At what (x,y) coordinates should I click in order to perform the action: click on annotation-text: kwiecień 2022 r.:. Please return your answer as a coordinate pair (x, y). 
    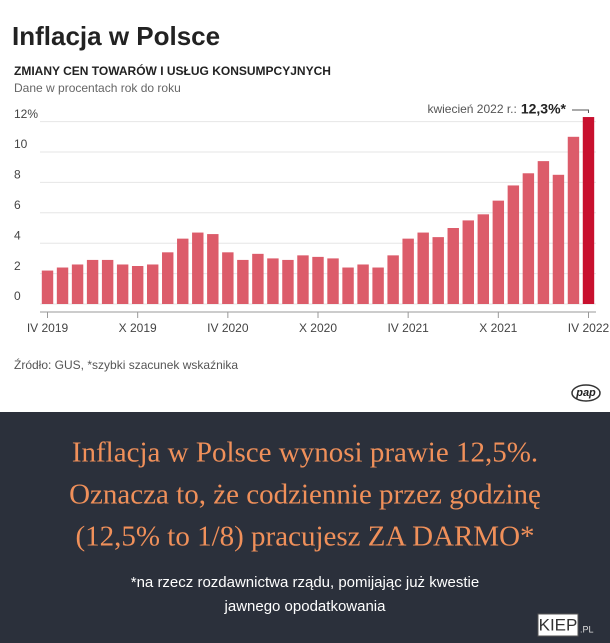
    Looking at the image, I should click on (471, 109).